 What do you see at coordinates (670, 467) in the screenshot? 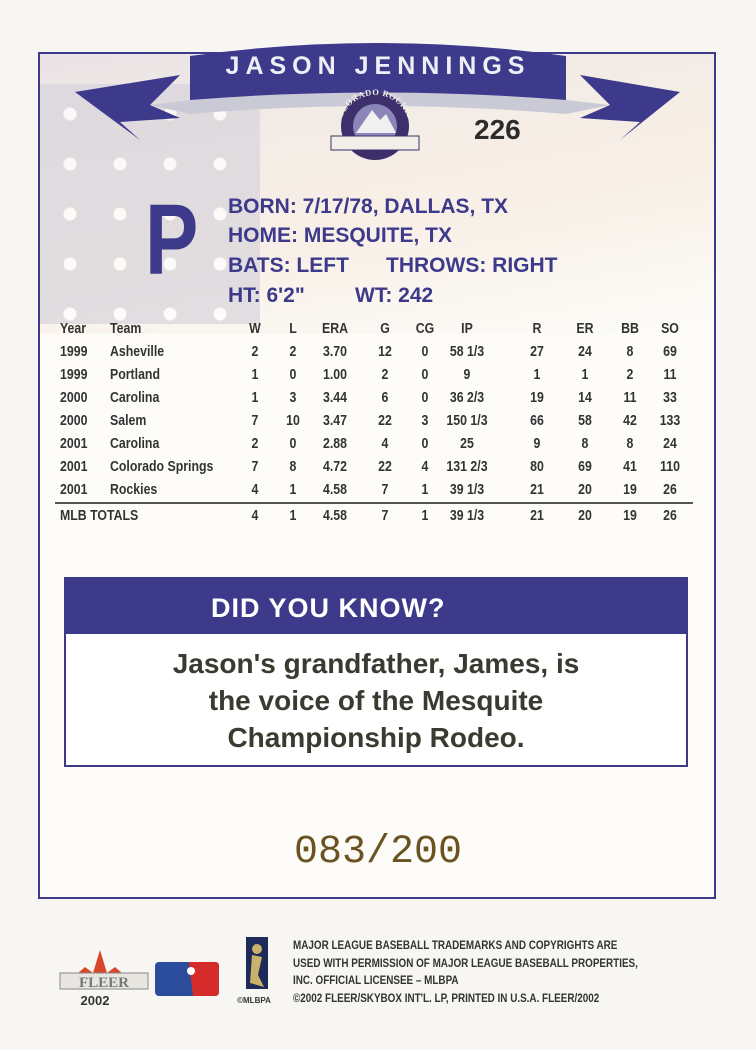
I see `stats-cell: 110` at bounding box center [670, 467].